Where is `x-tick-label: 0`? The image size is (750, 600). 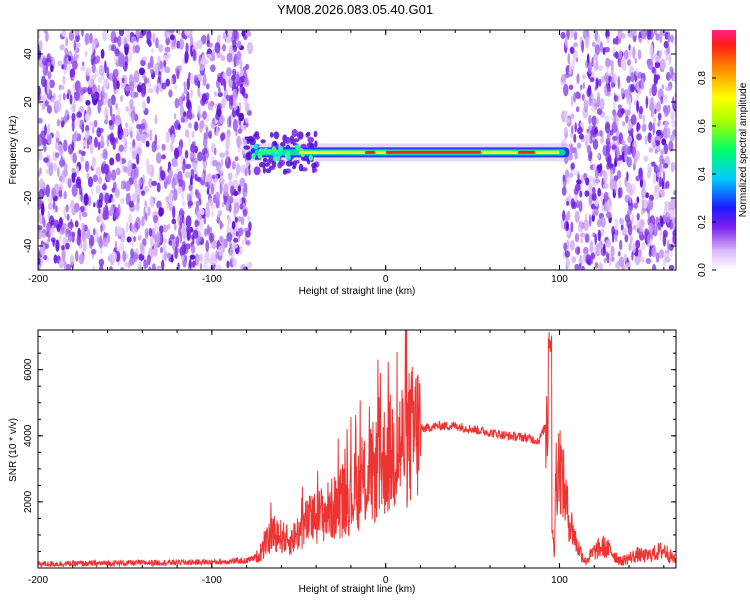 x-tick-label: 0 is located at coordinates (386, 580).